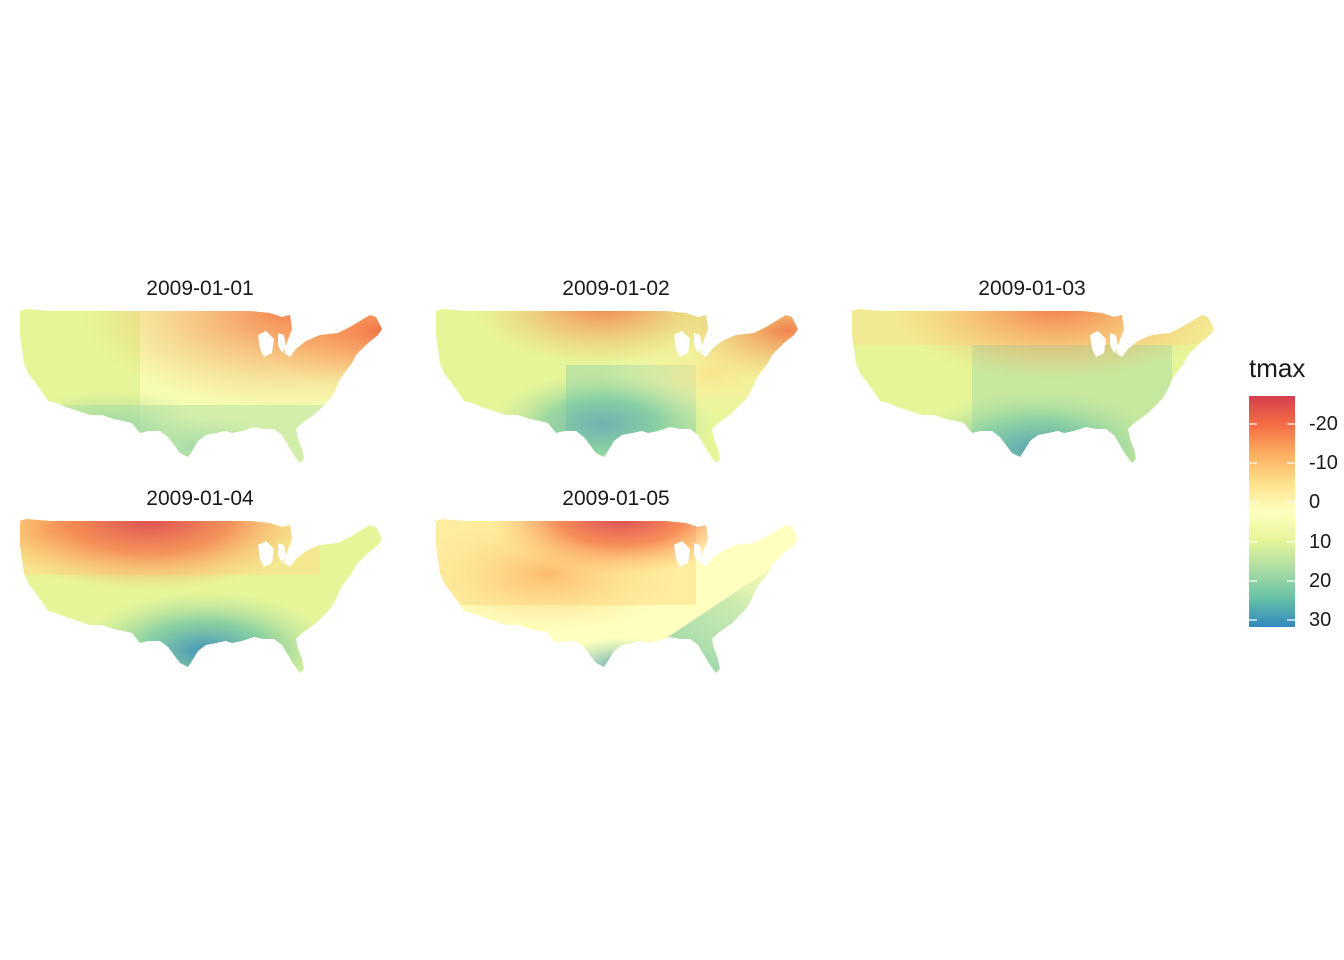 Image resolution: width=1344 pixels, height=960 pixels. Describe the element at coordinates (1272, 511) in the screenshot. I see `legend-colorbar` at that location.